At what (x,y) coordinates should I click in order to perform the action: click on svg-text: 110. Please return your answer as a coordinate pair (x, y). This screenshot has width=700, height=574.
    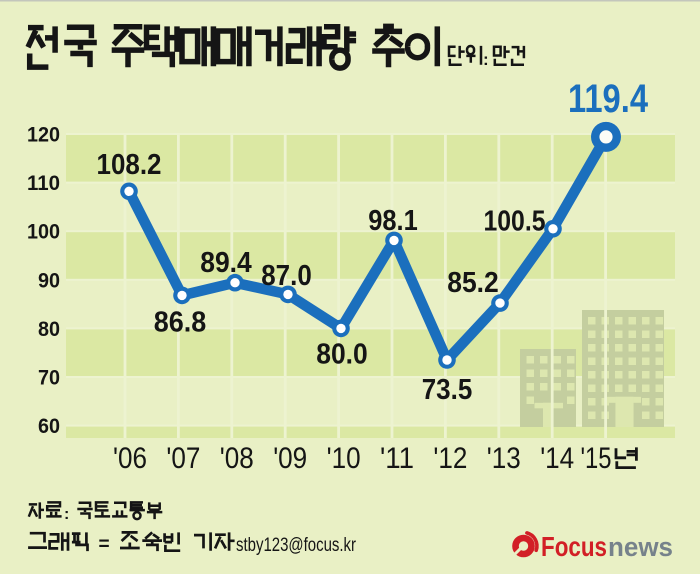
    Looking at the image, I should click on (43, 183).